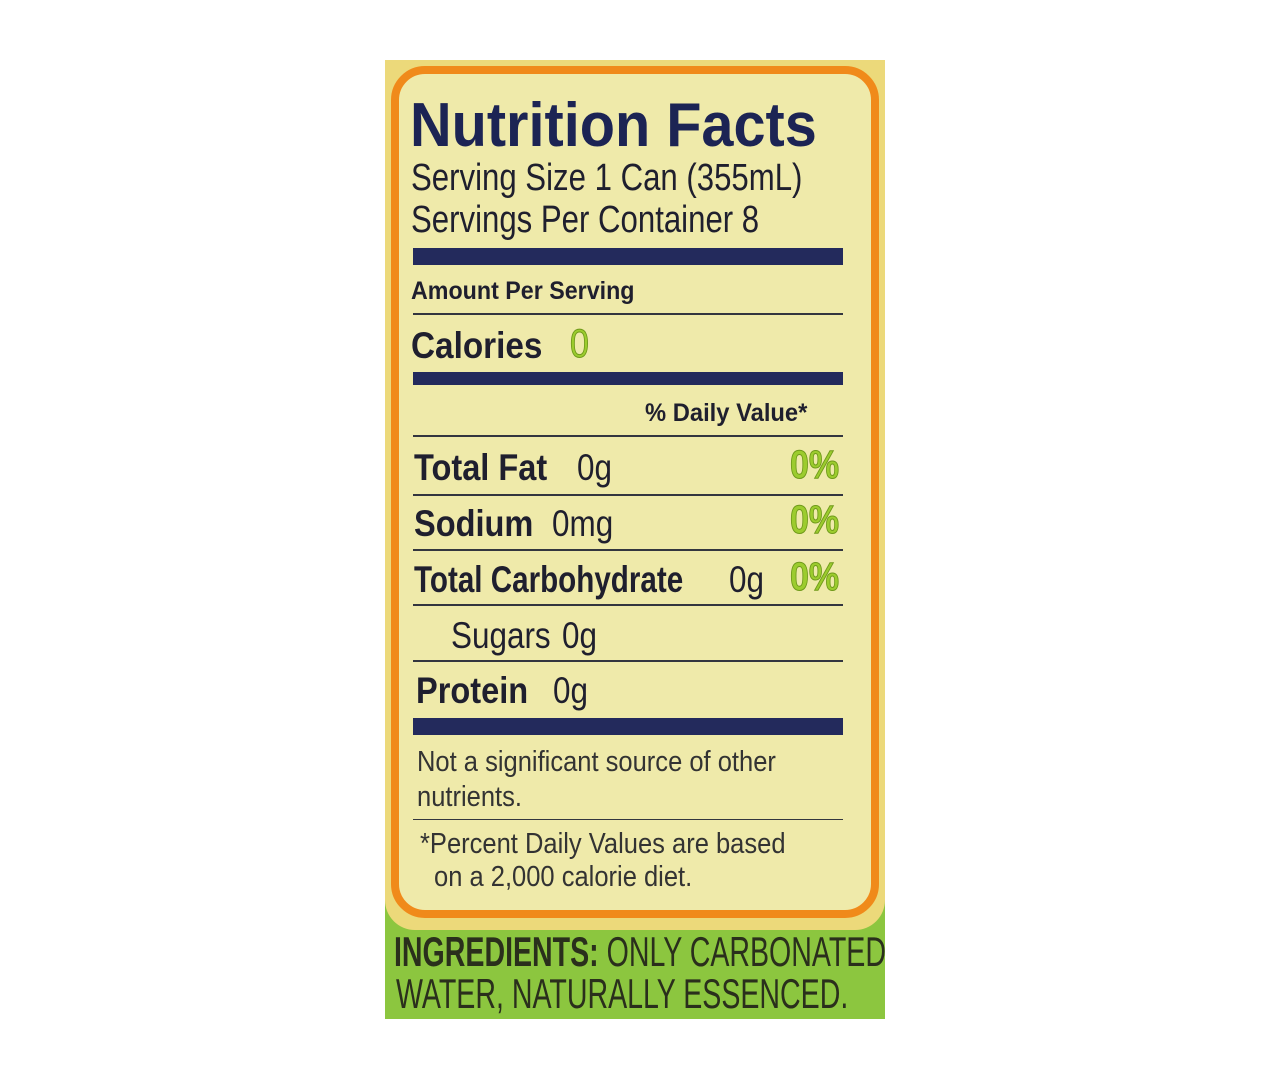 The image size is (1280, 1074). I want to click on nutrient-label: Sodium, so click(474, 523).